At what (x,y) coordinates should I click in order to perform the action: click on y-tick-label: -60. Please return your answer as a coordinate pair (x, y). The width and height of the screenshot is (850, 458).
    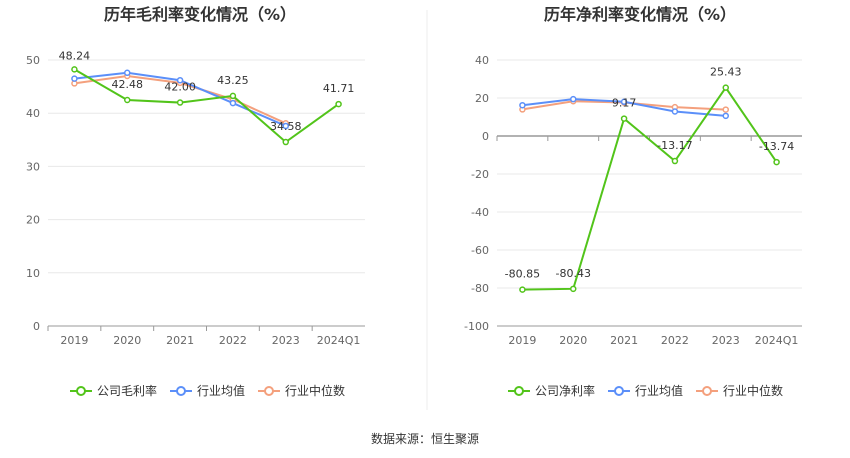
    Looking at the image, I should click on (480, 250).